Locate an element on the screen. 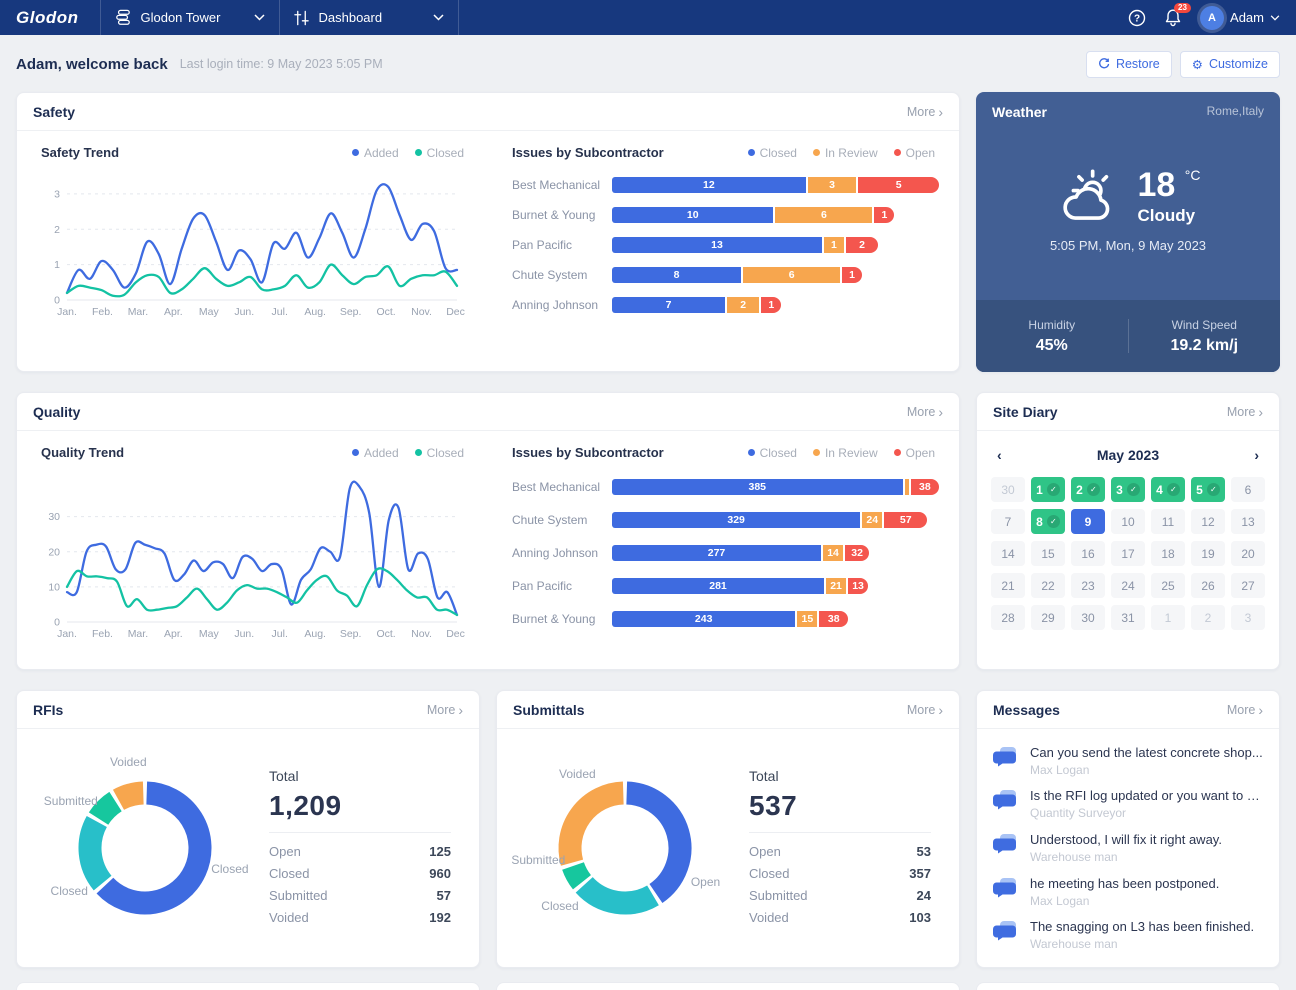 Image resolution: width=1296 pixels, height=990 pixels. day-number: 18 is located at coordinates (1168, 553).